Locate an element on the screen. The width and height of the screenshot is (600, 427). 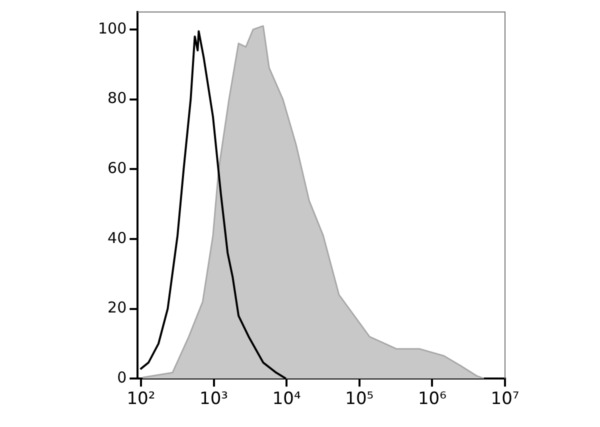
x-tick-label: 10⁵ is located at coordinates (359, 399).